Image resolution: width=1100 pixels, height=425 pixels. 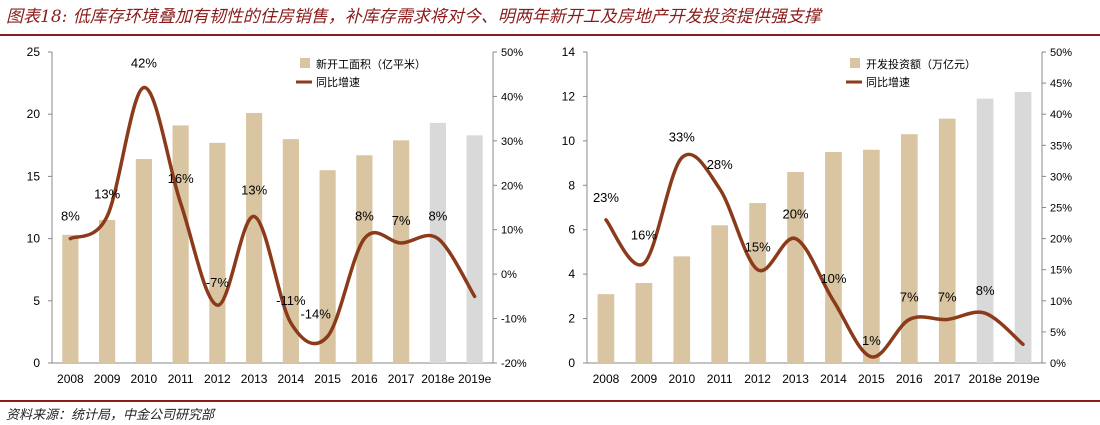 What do you see at coordinates (1061, 209) in the screenshot?
I see `y-right-tick-label: 25%` at bounding box center [1061, 209].